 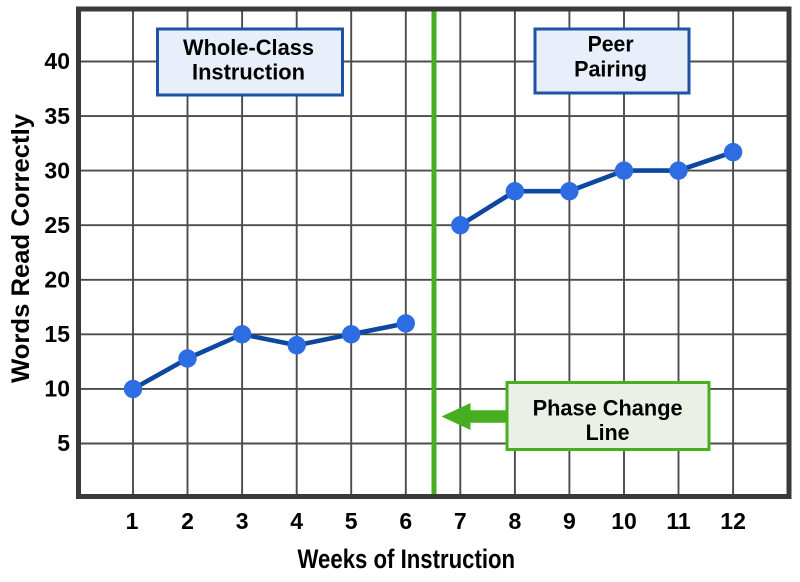 What do you see at coordinates (608, 432) in the screenshot?
I see `svg-text: Line` at bounding box center [608, 432].